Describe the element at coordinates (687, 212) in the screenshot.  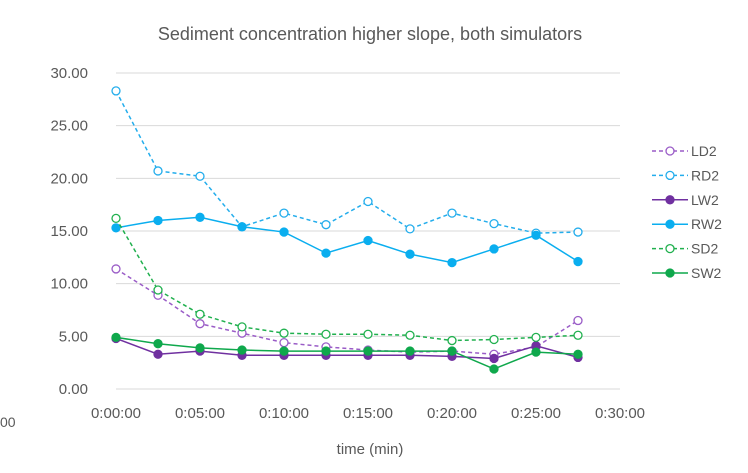
I see `legend: LD2 RD2 LW2 RW2 SD2 SW2` at that location.